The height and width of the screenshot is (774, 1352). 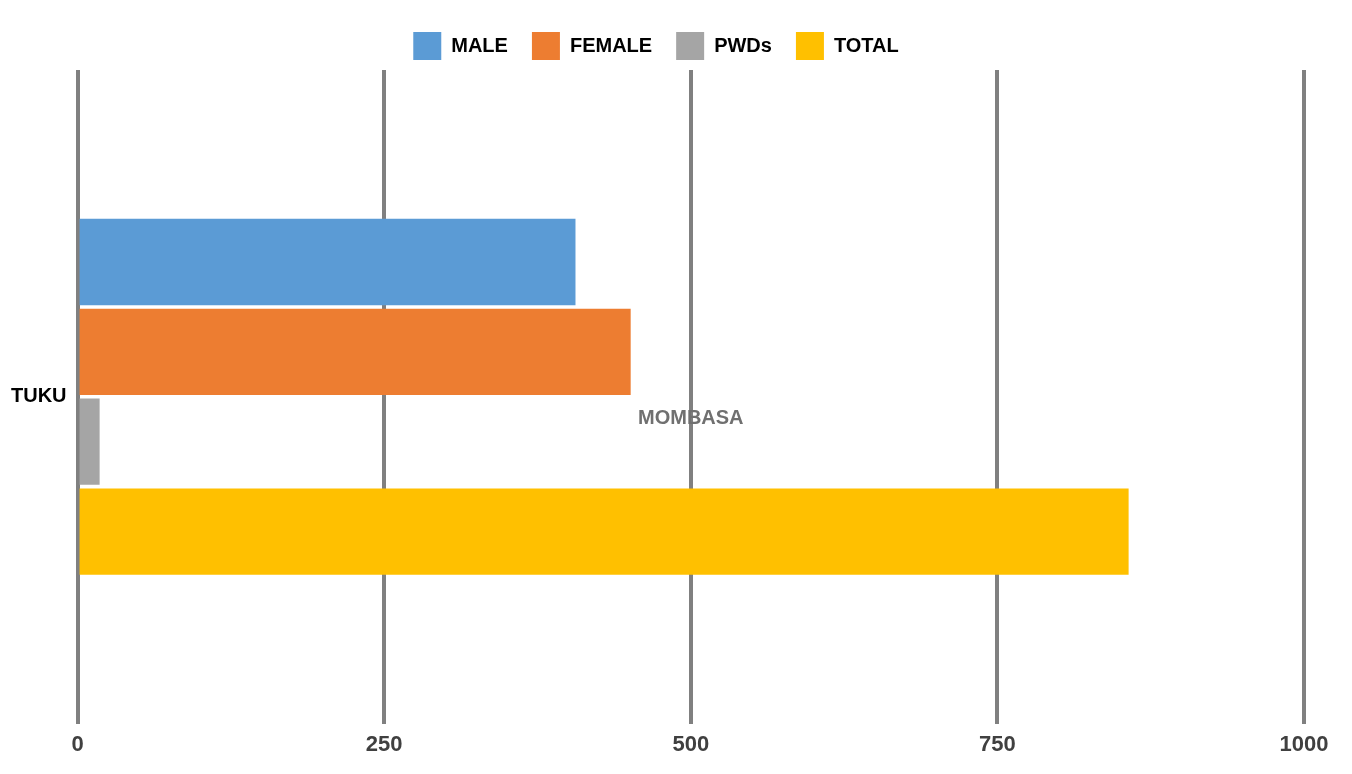 What do you see at coordinates (39, 395) in the screenshot?
I see `y-tick-label: TUKU` at bounding box center [39, 395].